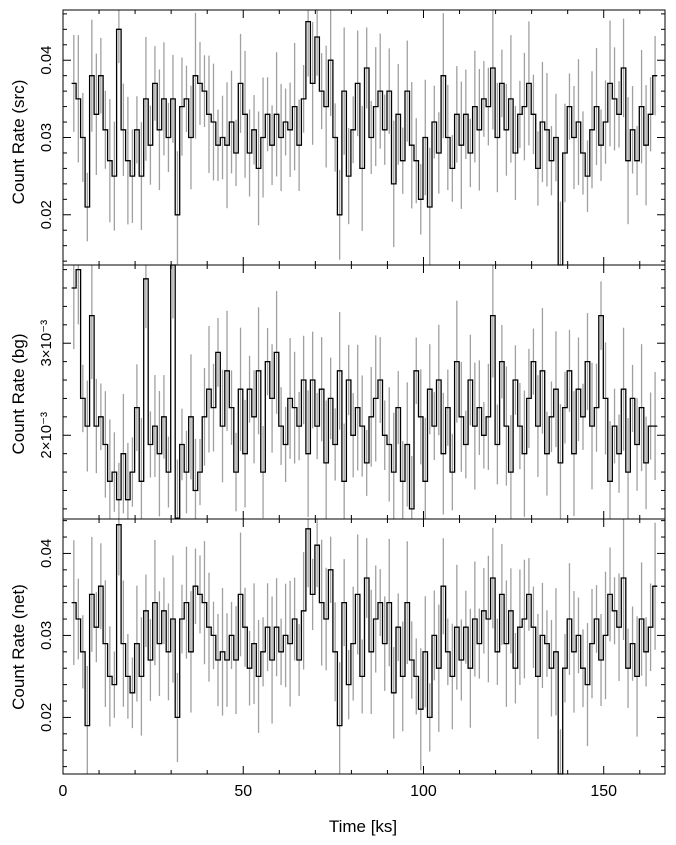 The height and width of the screenshot is (845, 676). Describe the element at coordinates (18, 142) in the screenshot. I see `src-y-axis-label: Count Rate (src)` at that location.